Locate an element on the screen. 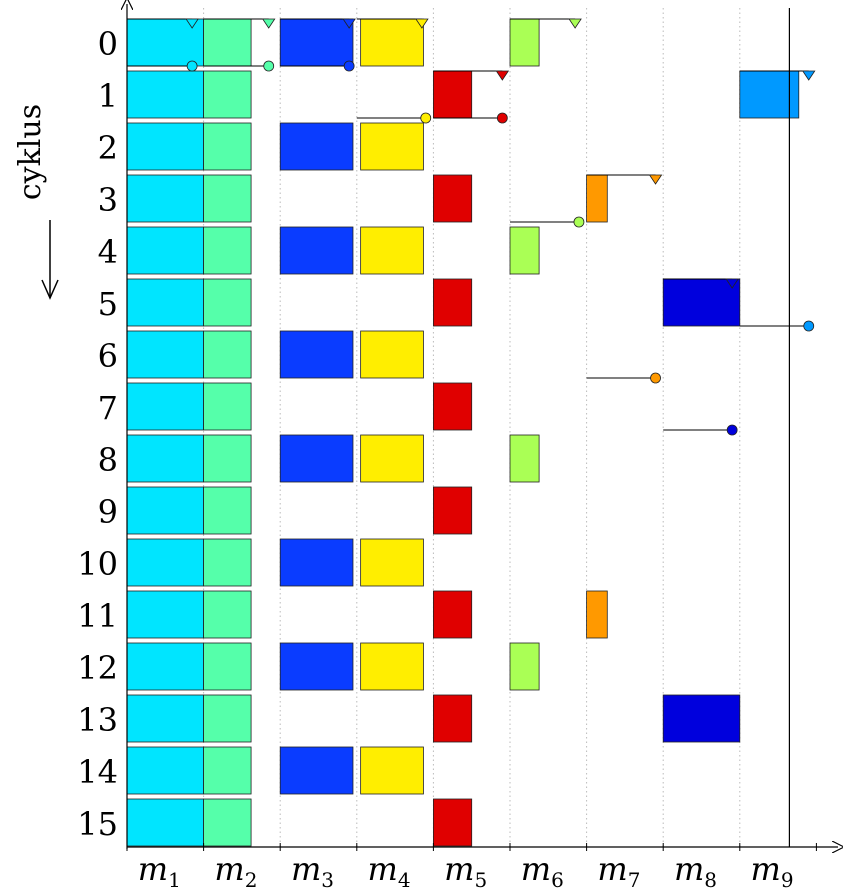  circle-marker-m6 is located at coordinates (579, 222).